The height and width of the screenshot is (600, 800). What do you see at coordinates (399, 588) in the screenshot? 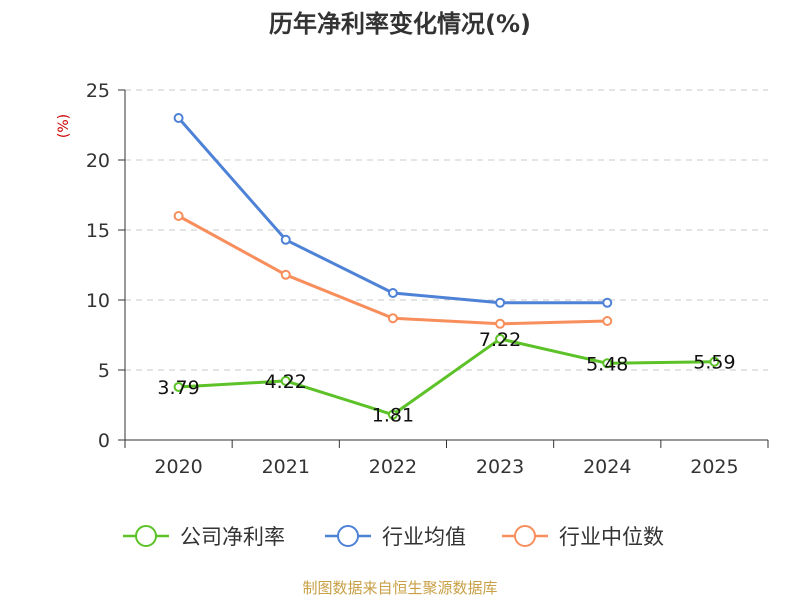
I see `source-note: 制图数据来自恒生聚源数据库` at bounding box center [399, 588].